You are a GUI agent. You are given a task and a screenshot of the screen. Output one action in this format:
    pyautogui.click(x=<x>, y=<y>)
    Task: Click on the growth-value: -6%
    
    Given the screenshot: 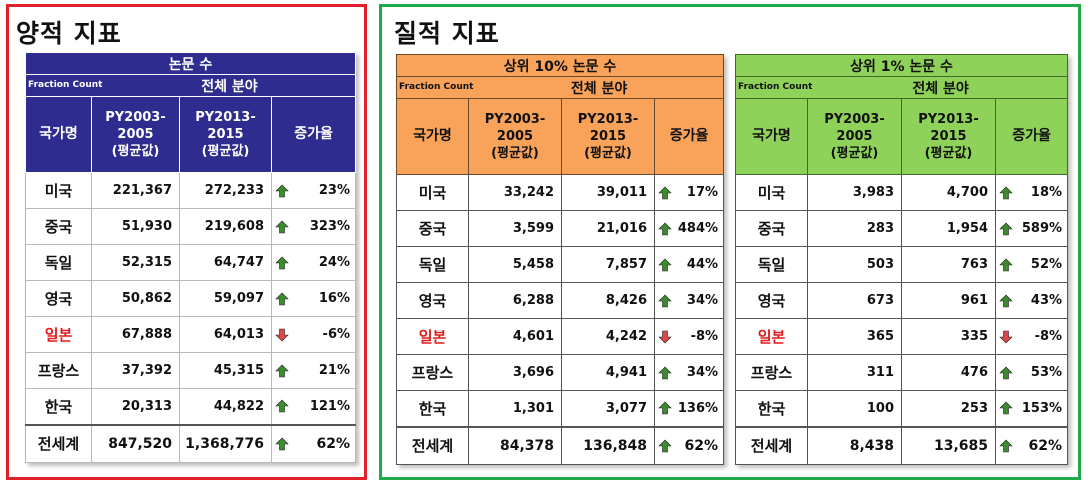 What is the action you would take?
    pyautogui.click(x=336, y=334)
    